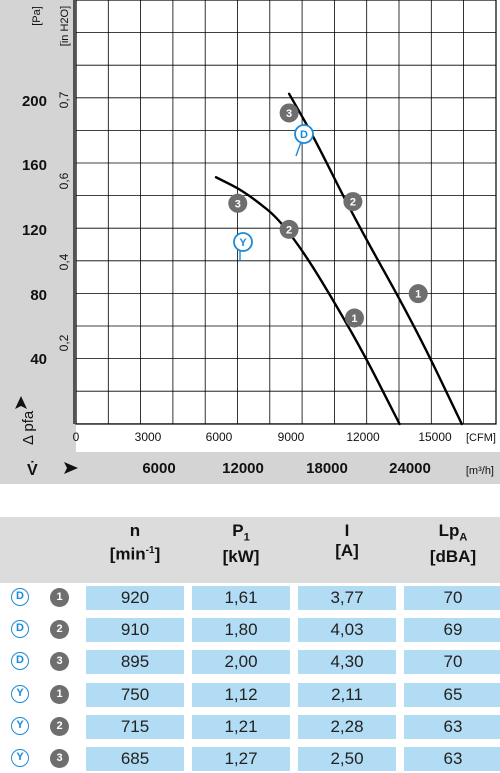  I want to click on m3h-tick-label: 18000, so click(327, 468).